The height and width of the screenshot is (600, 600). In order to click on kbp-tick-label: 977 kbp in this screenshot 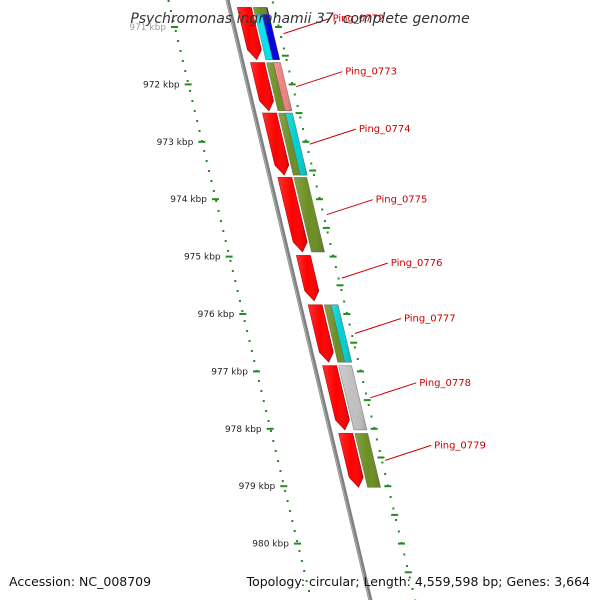, I will do `click(229, 372)`.